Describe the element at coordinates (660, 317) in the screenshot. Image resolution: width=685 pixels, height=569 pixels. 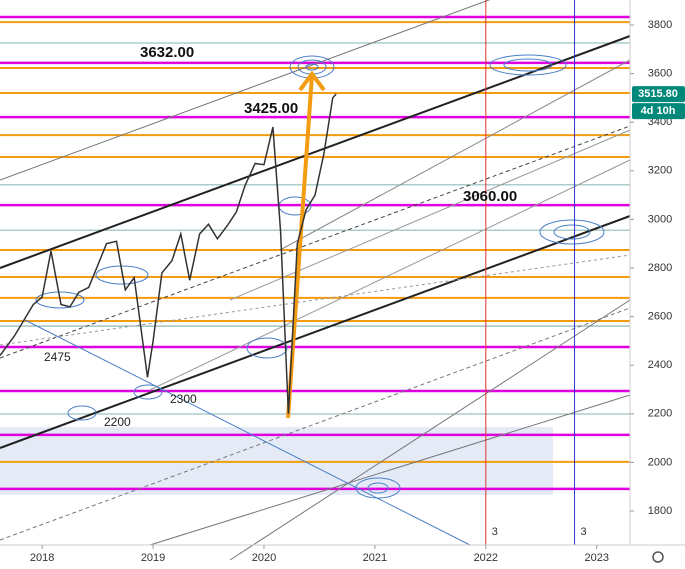
I see `y-tick-label: 2600` at that location.